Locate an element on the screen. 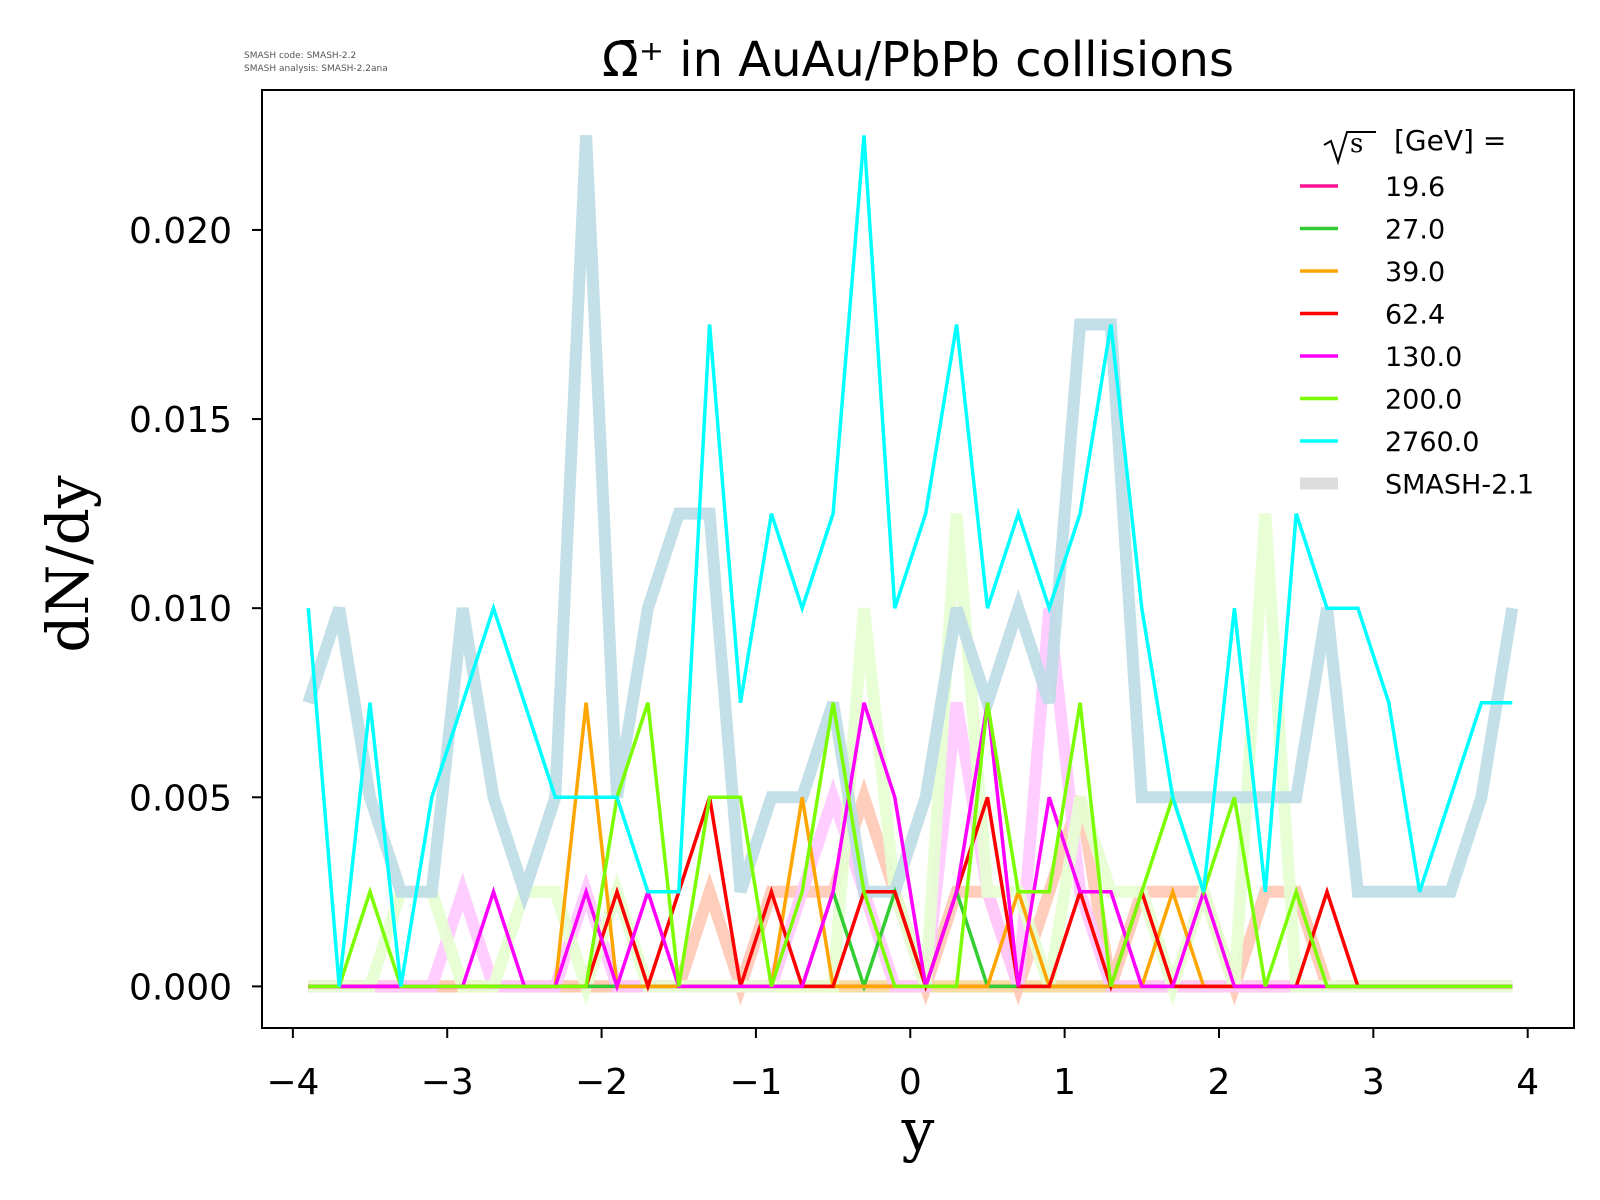  legend-entry: 19.6 is located at coordinates (1372, 187).